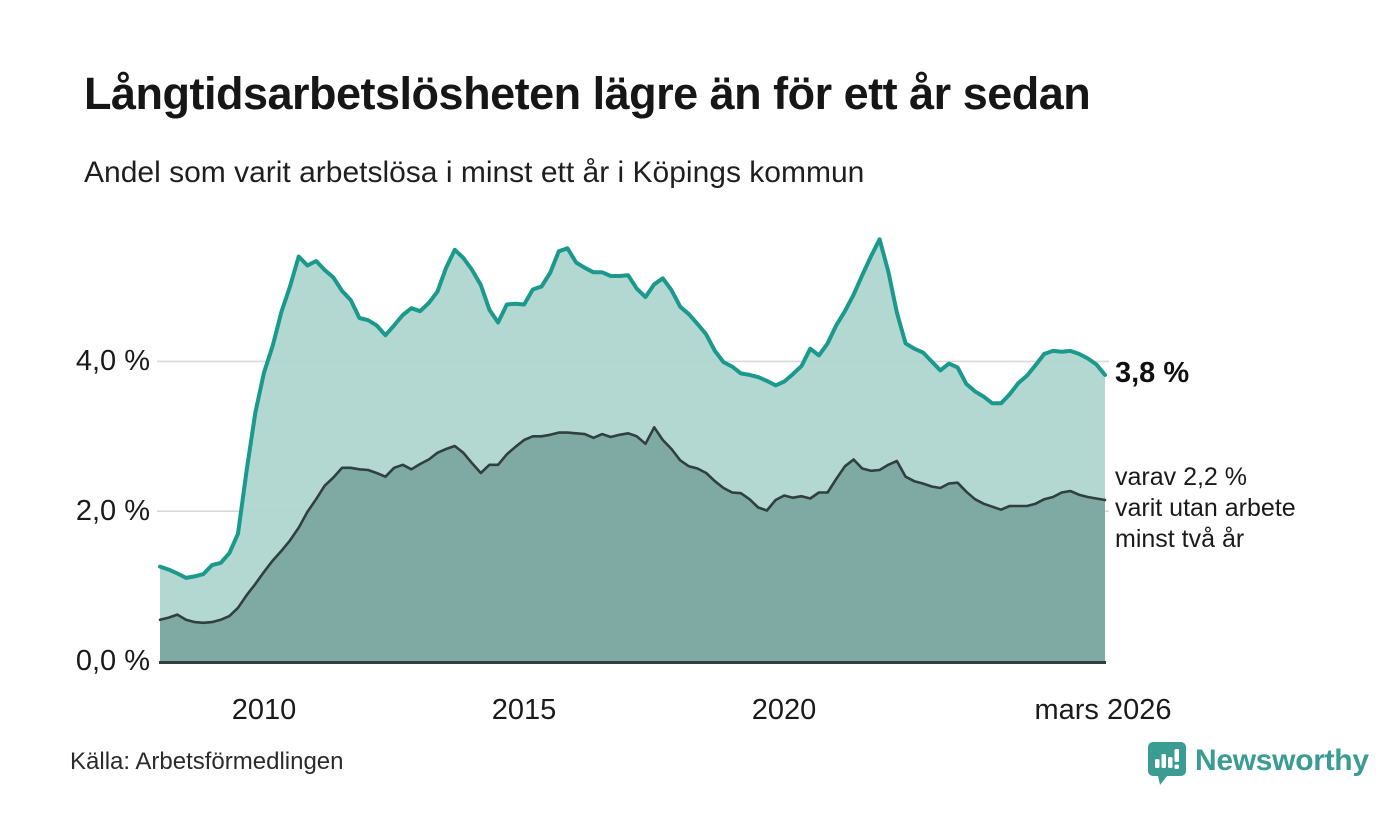 This screenshot has height=840, width=1400. Describe the element at coordinates (1282, 760) in the screenshot. I see `newsworthy-wordmark: Newsworthy` at that location.